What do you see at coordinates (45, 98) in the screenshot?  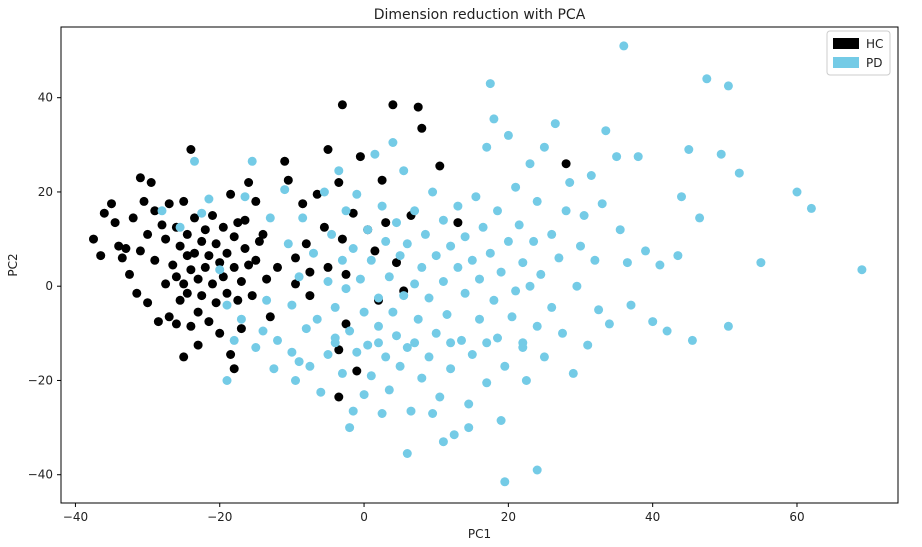 I see `y-tick-label: 40` at bounding box center [45, 98].